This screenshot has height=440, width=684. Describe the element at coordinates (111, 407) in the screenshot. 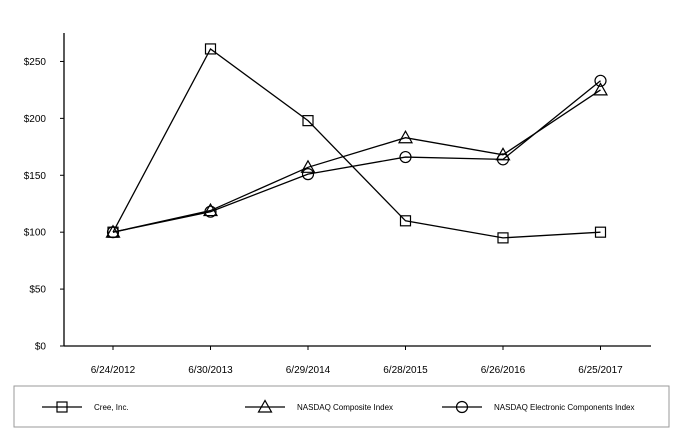

I see `legend-label: Cree, Inc.` at that location.